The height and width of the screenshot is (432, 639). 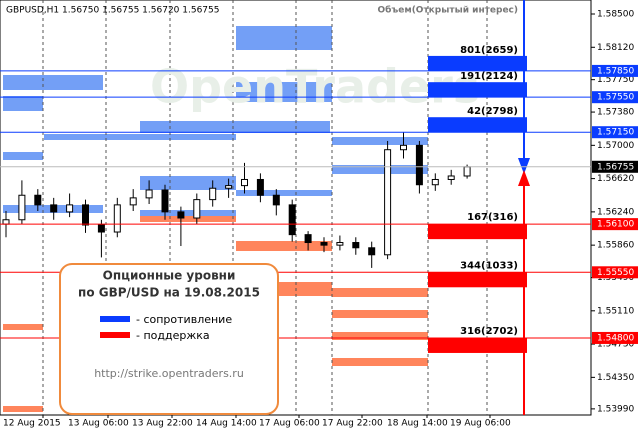 What do you see at coordinates (315, 87) in the screenshot?
I see `watermark: OpenTraders` at bounding box center [315, 87].